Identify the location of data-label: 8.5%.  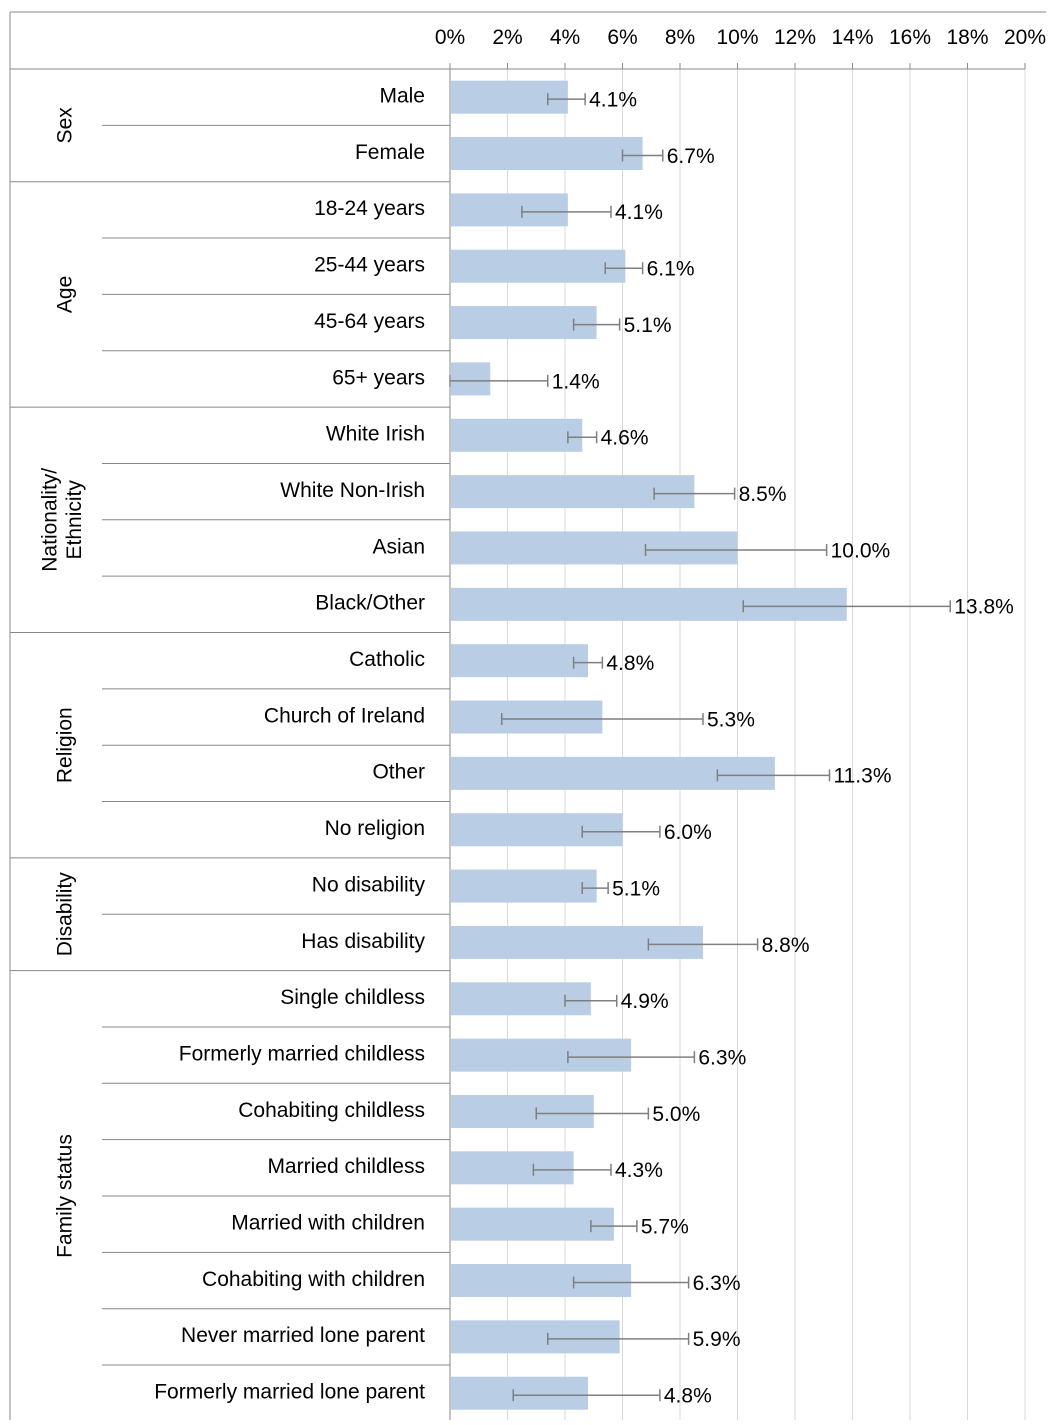
(763, 494).